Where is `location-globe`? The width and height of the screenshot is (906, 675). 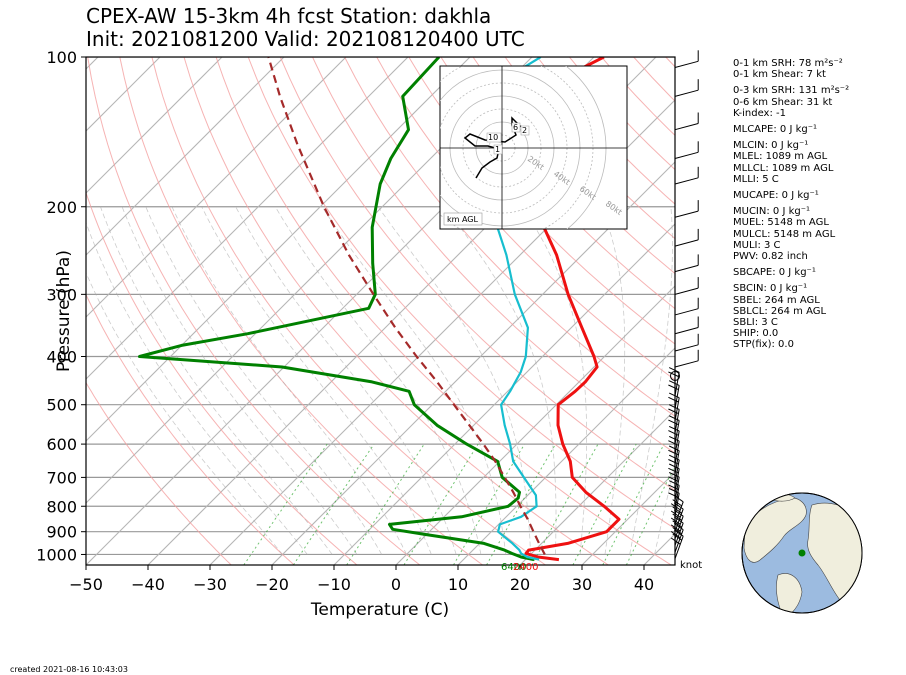
location-globe is located at coordinates (802, 553).